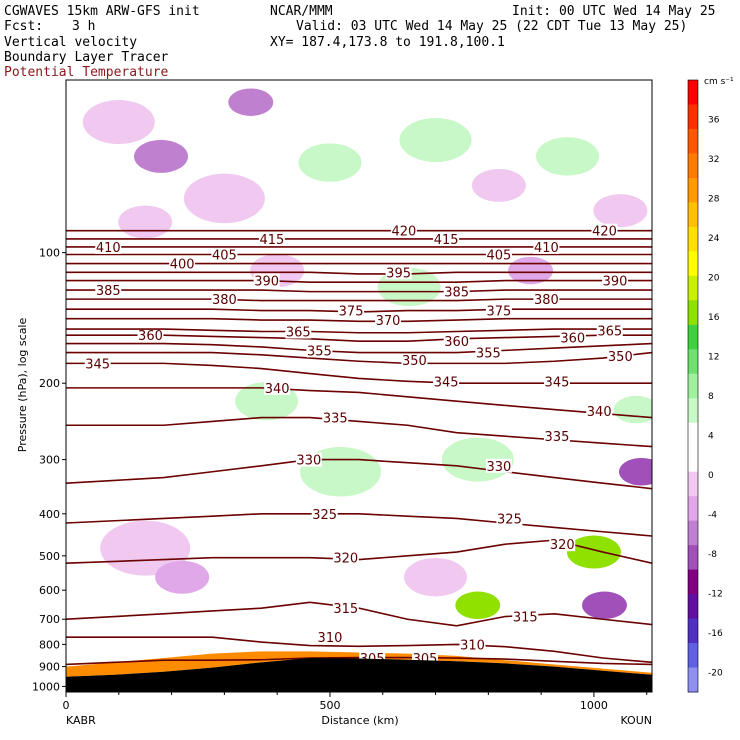 Image resolution: width=740 pixels, height=740 pixels. I want to click on theta-label-310-0: 310, so click(330, 638).